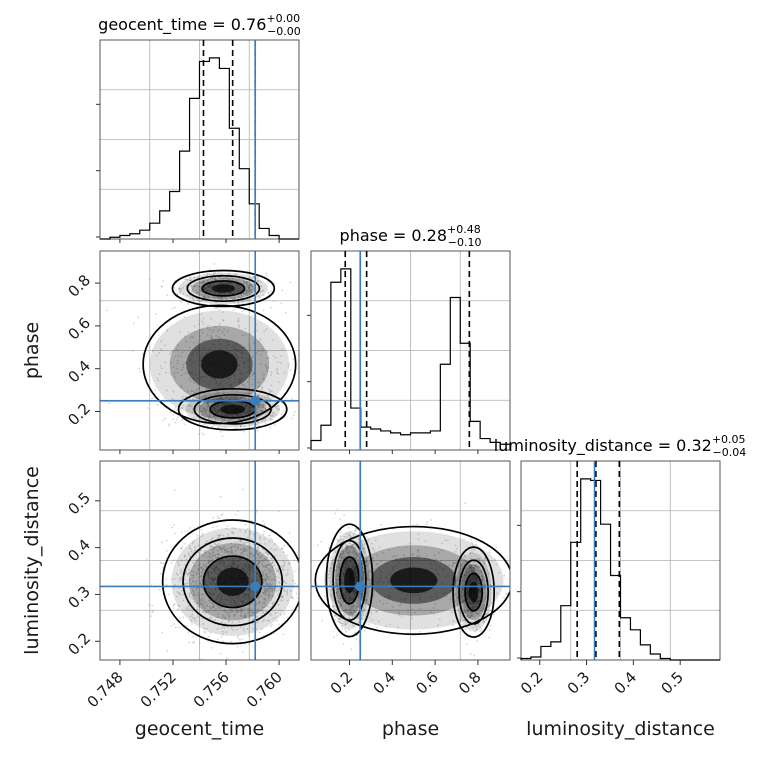 The width and height of the screenshot is (760, 760). What do you see at coordinates (729, 439) in the screenshot?
I see `title-plus-error: +0.05` at bounding box center [729, 439].